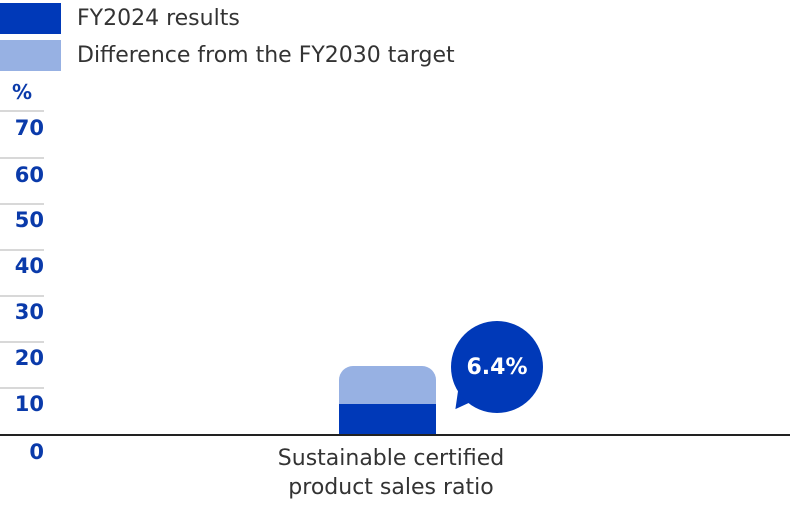 The height and width of the screenshot is (510, 790). What do you see at coordinates (29, 404) in the screenshot?
I see `y-tick: 10` at bounding box center [29, 404].